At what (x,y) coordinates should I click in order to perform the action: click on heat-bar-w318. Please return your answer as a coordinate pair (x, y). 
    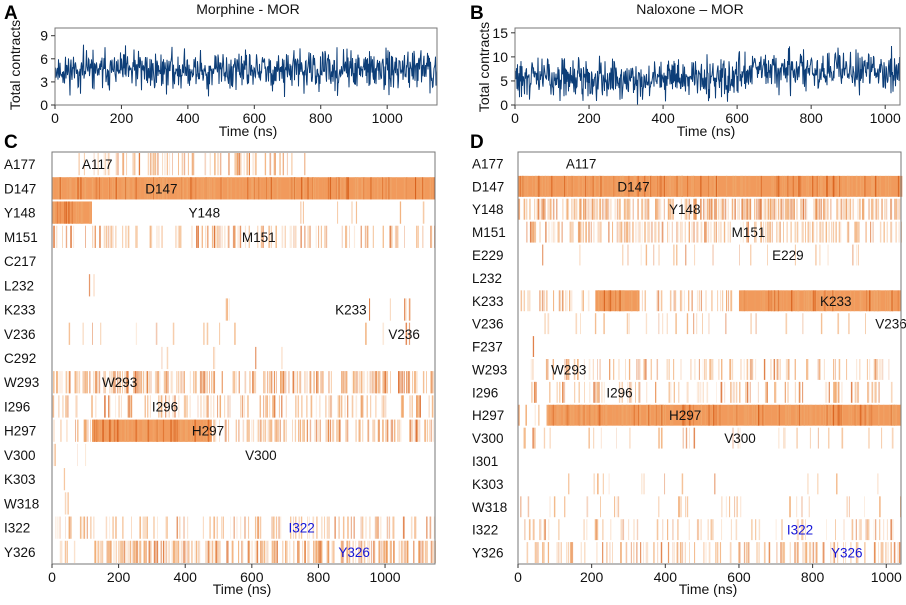
    Looking at the image, I should click on (565, 507).